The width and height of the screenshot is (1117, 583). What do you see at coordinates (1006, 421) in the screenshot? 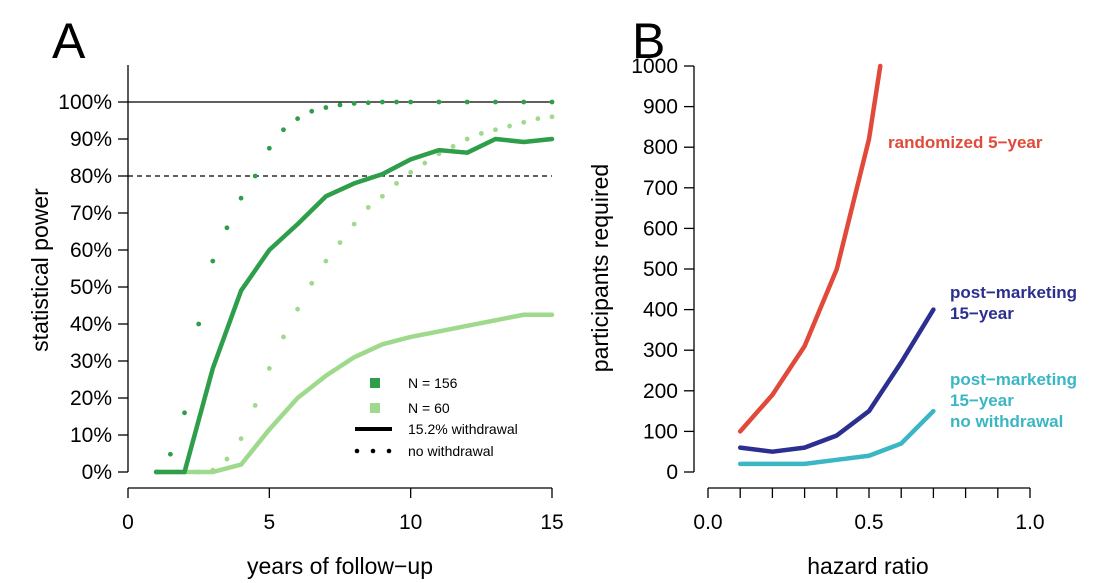
I see `series-label: no withdrawal` at bounding box center [1006, 421].